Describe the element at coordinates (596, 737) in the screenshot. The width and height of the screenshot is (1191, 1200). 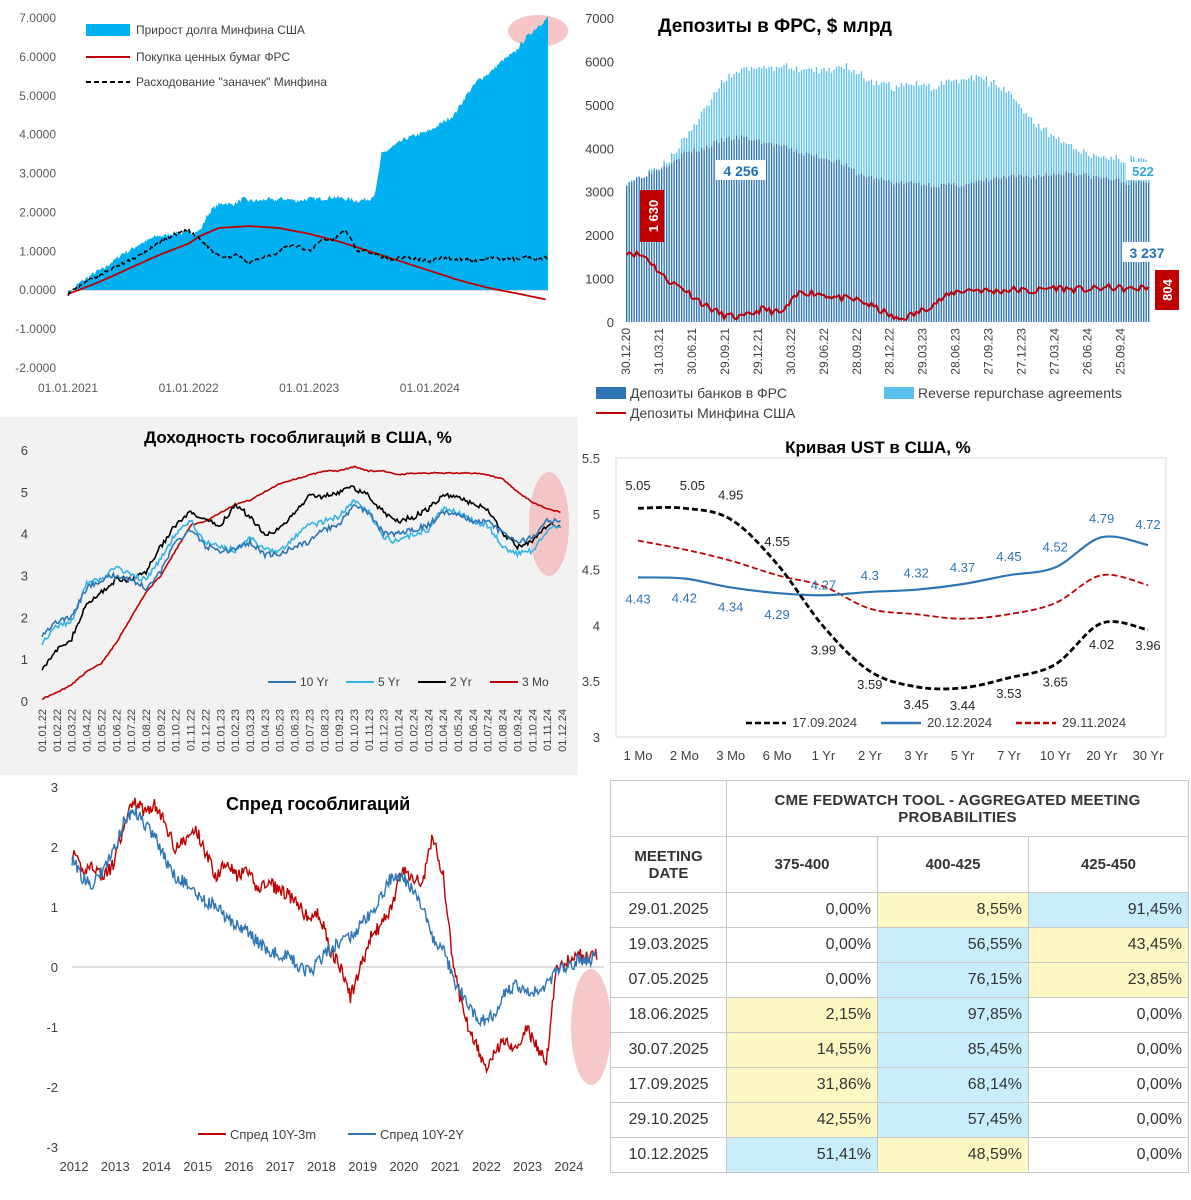
I see `y-tick-label: 3` at that location.